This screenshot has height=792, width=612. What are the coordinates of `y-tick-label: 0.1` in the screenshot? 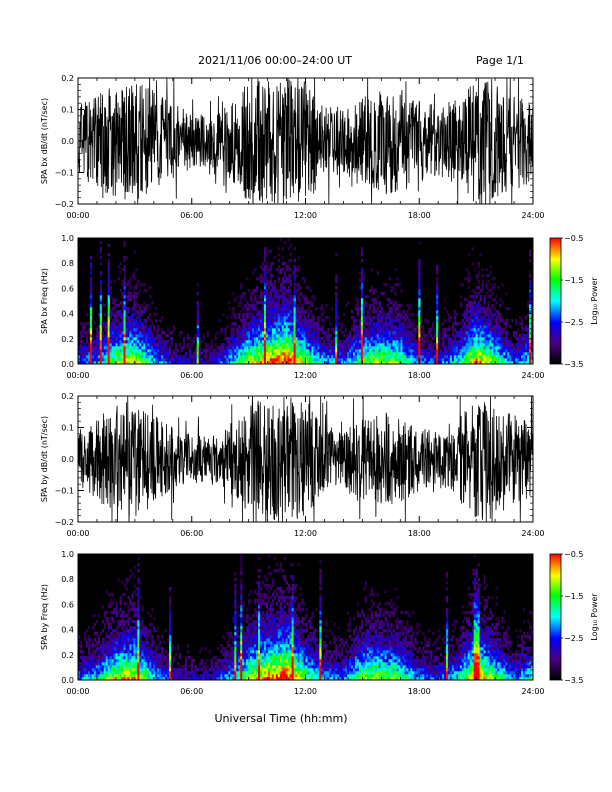 It's located at (67, 428).